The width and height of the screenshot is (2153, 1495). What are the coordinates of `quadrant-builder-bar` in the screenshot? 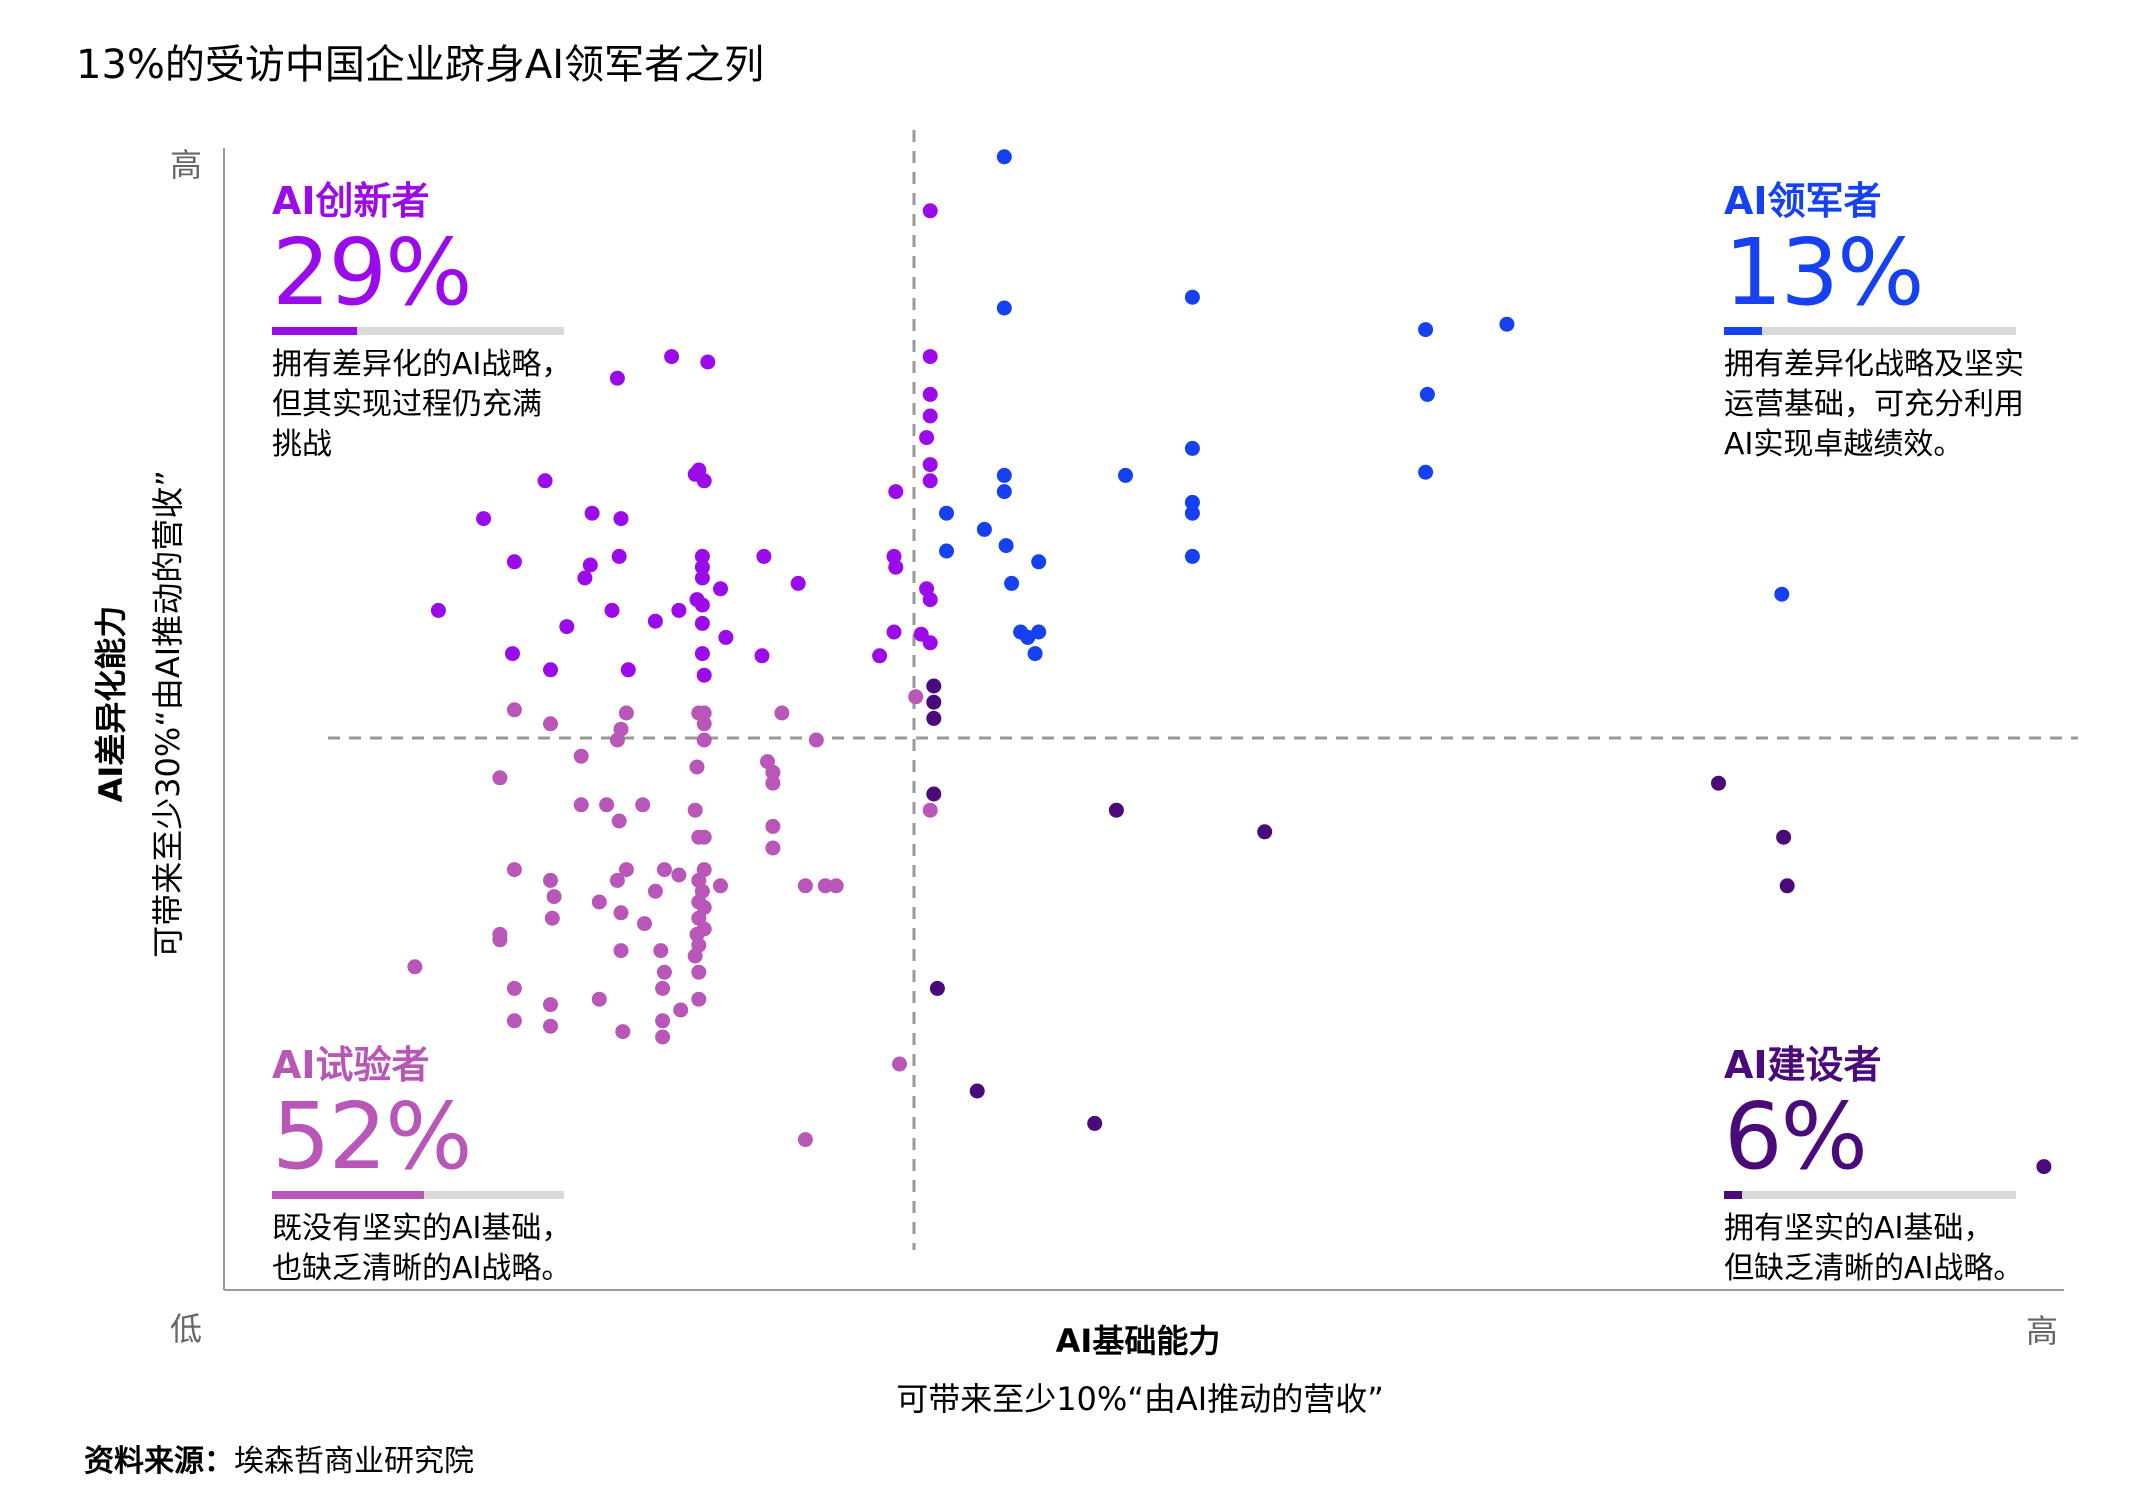 It's located at (1870, 1195).